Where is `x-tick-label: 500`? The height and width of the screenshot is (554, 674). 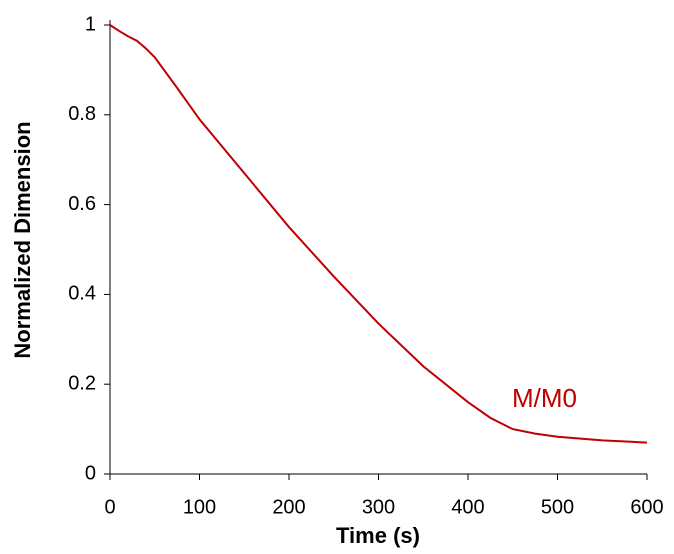
x-tick-label: 500 is located at coordinates (557, 507).